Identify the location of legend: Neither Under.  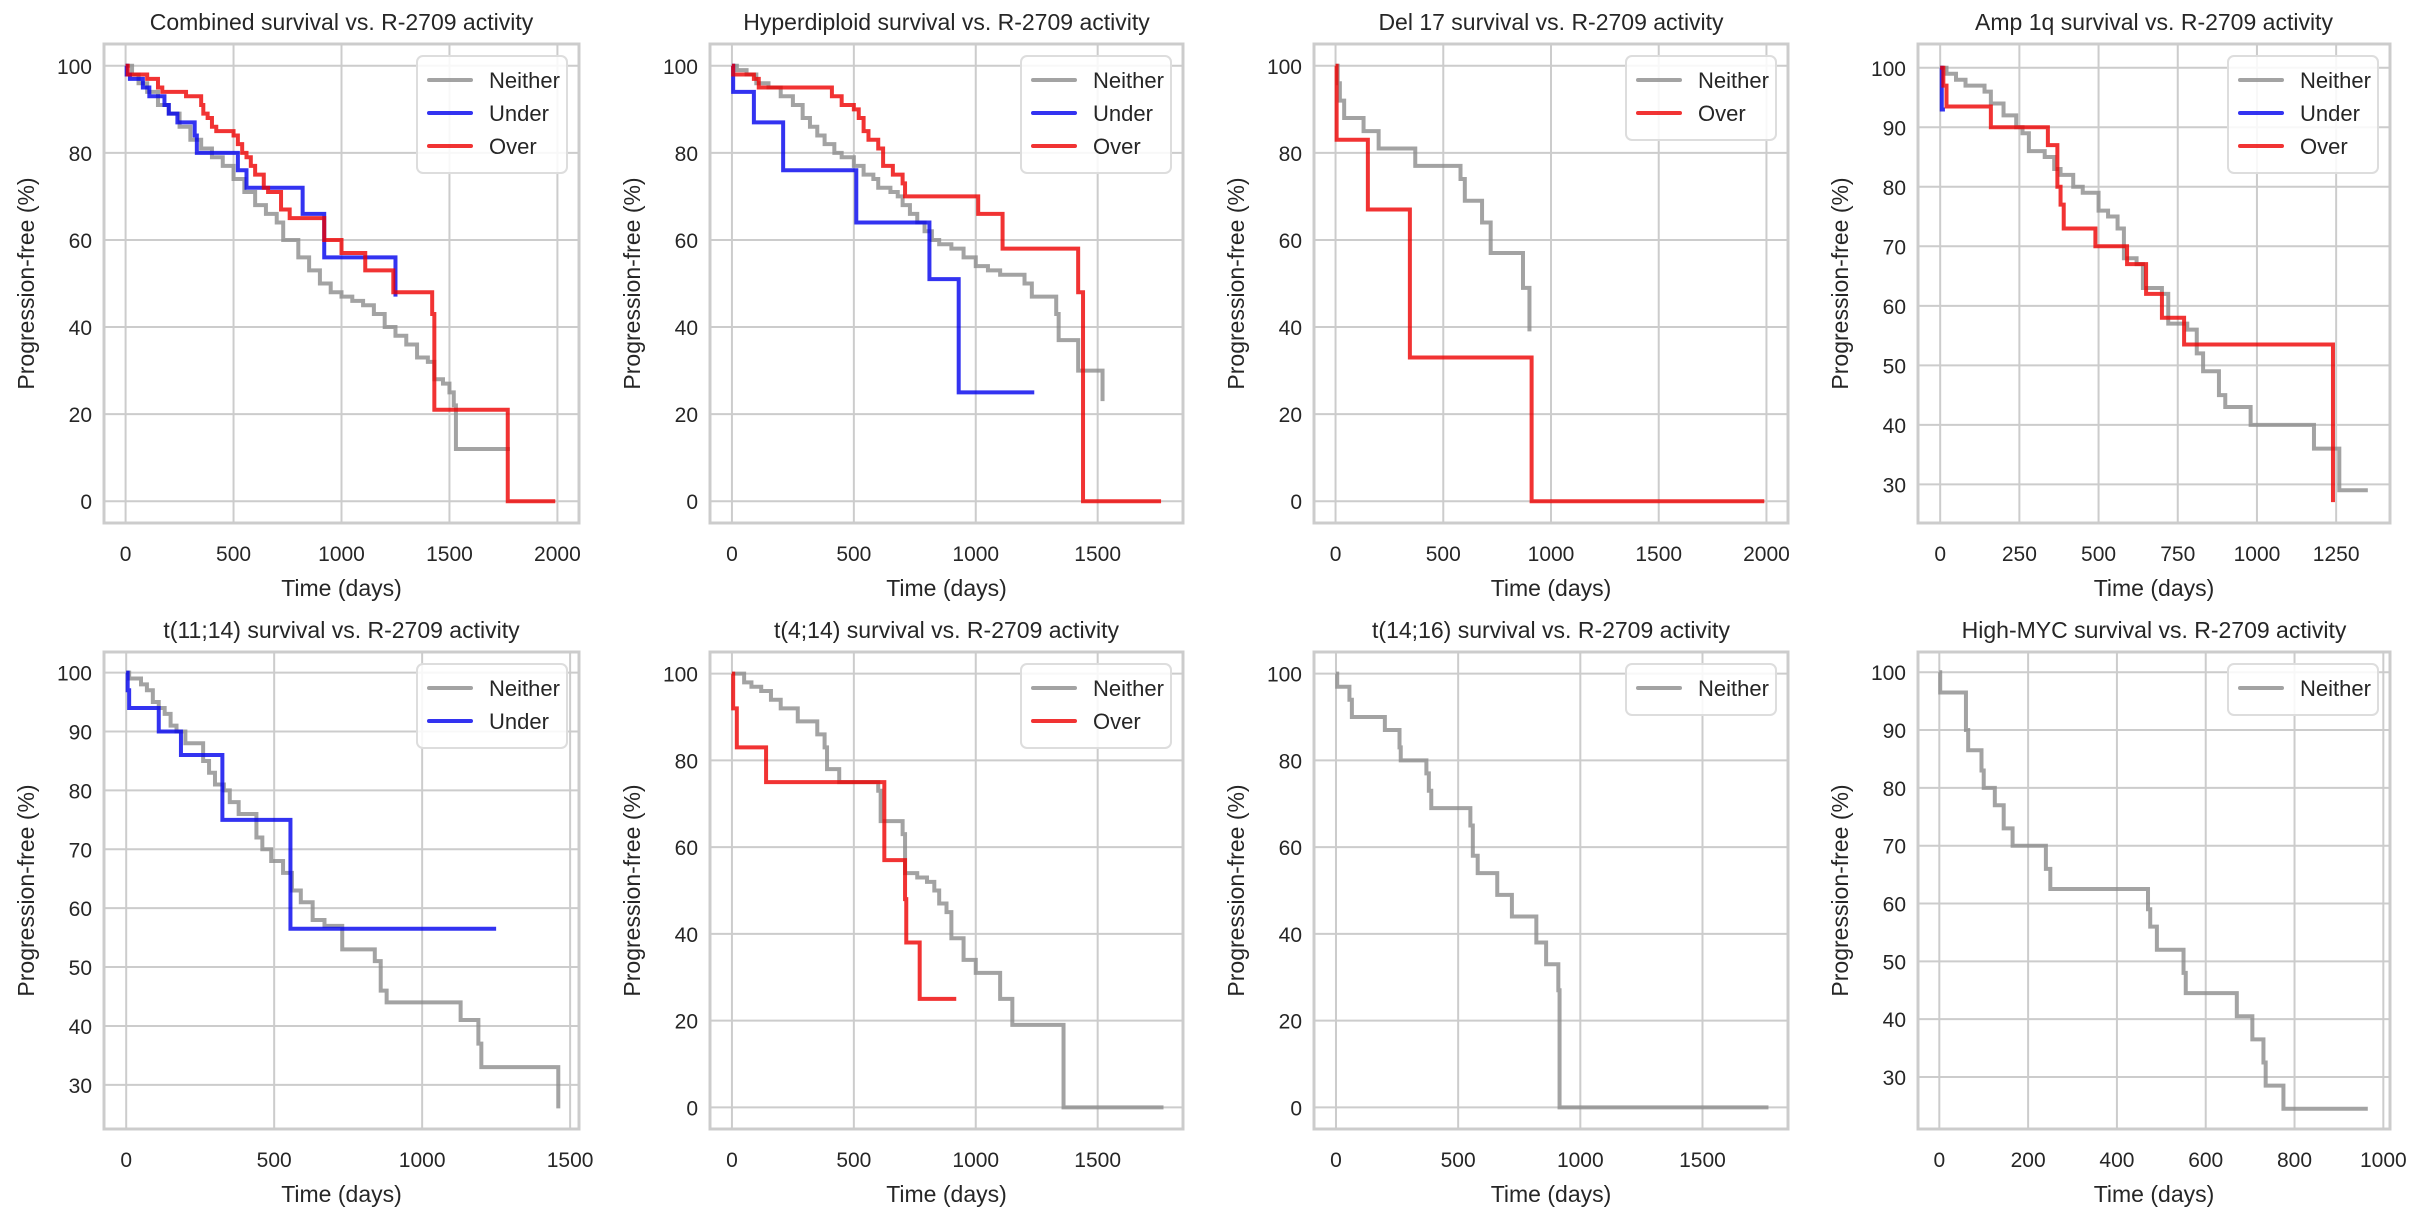
(492, 706).